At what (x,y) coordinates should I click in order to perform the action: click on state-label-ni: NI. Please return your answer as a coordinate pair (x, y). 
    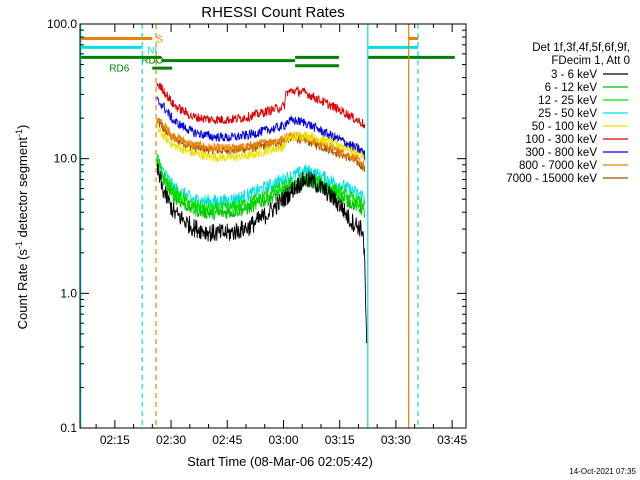
    Looking at the image, I should click on (152, 50).